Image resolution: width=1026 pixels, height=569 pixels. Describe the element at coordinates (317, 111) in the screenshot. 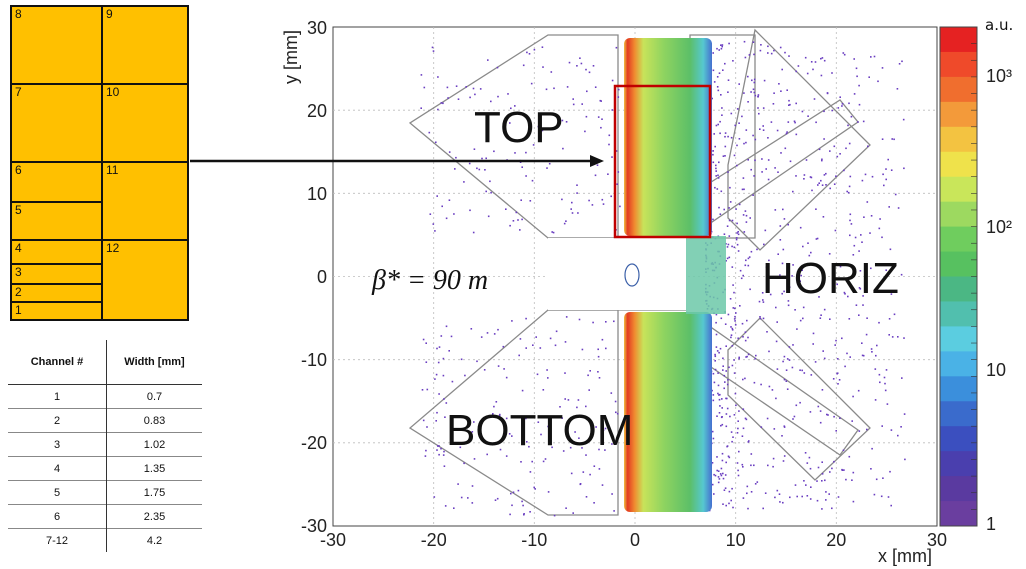

I see `y-tick-label: 20` at that location.